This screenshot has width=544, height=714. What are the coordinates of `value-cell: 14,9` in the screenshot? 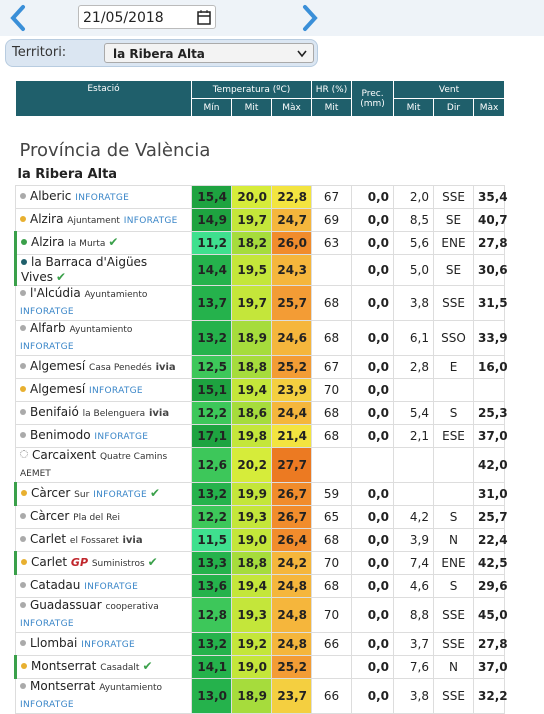 It's located at (211, 220).